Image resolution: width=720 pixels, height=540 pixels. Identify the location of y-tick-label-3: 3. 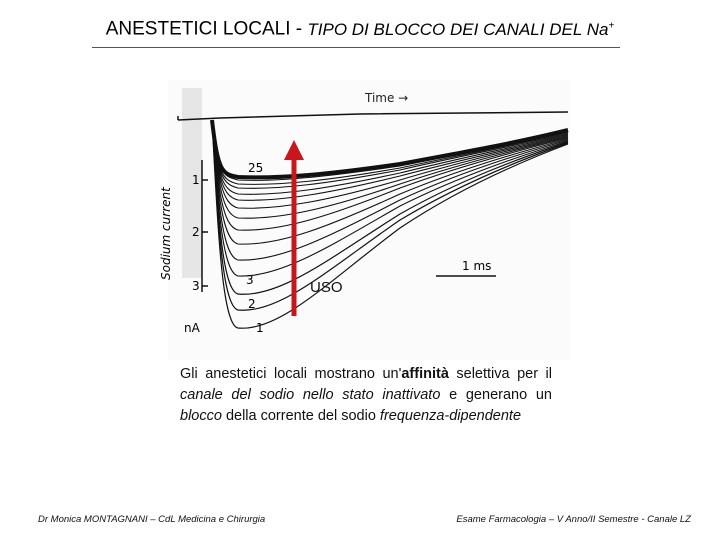
(196, 286).